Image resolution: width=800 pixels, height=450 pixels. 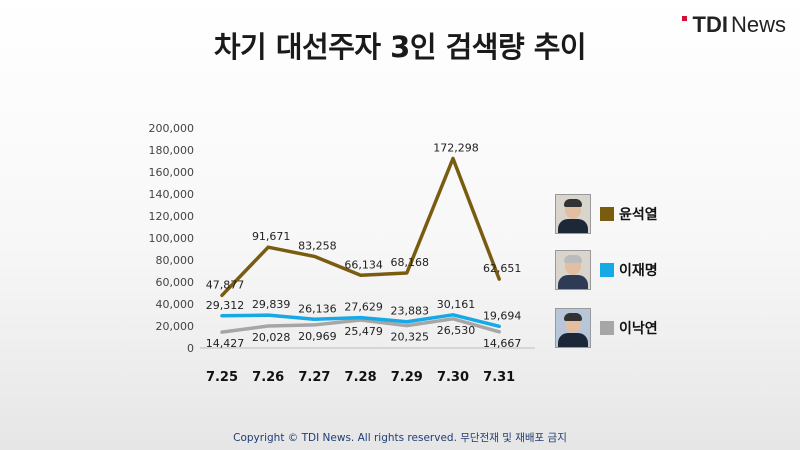 I want to click on y-tick-label: 0, so click(x=190, y=348).